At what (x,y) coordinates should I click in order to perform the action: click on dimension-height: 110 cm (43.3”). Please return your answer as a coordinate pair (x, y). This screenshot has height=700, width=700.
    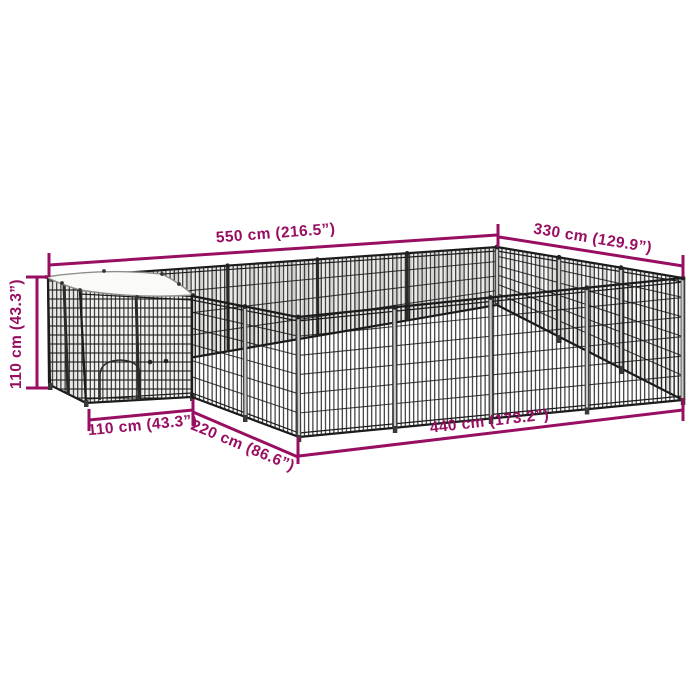
    Looking at the image, I should click on (28, 332).